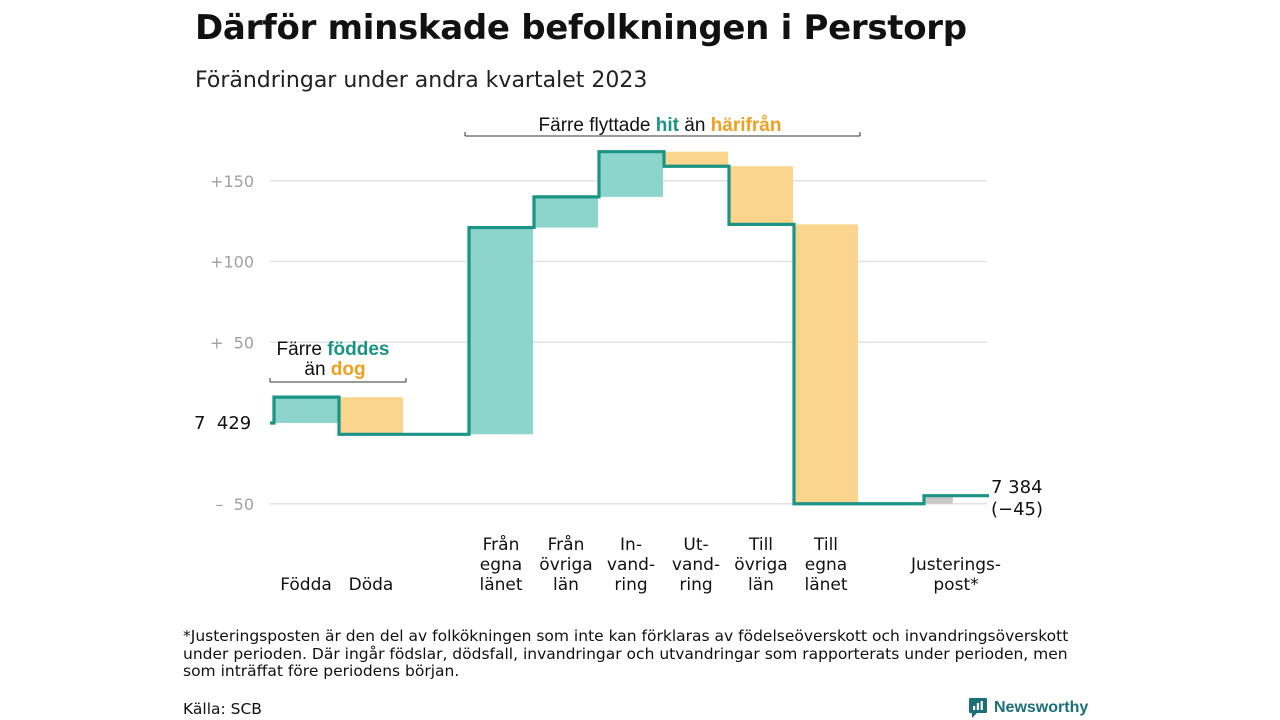  Describe the element at coordinates (232, 181) in the screenshot. I see `y-tick-label: +150` at that location.